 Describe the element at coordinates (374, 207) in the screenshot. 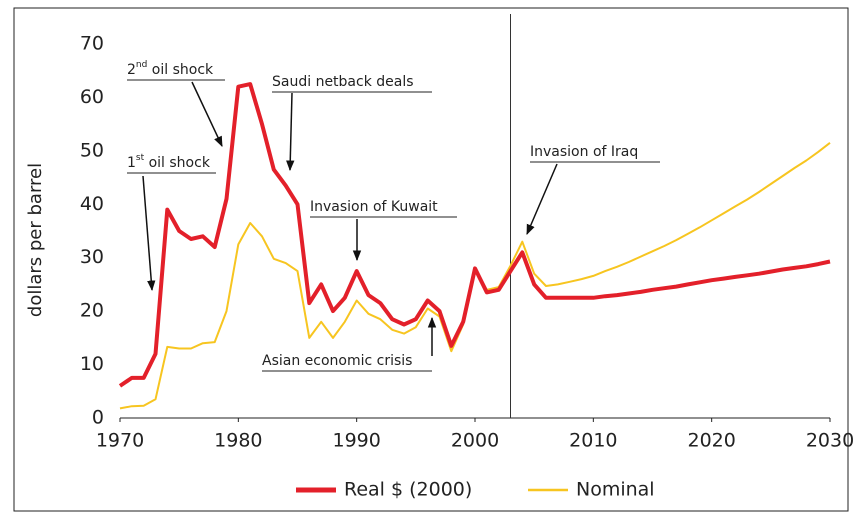

I see `annotation: Invasion of Kuwait` at that location.